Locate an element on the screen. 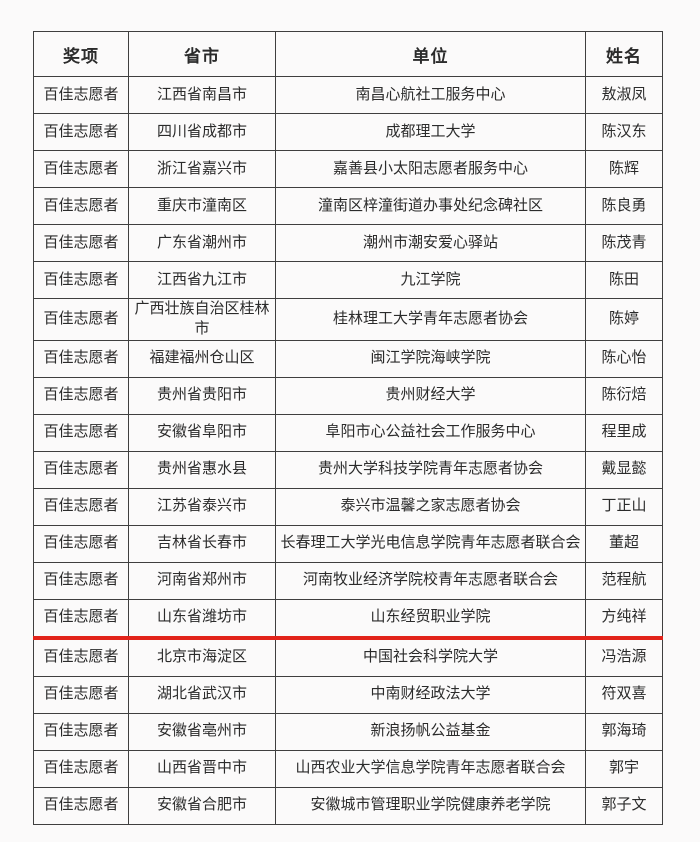  cell-region: 北京市海淀区 is located at coordinates (202, 657).